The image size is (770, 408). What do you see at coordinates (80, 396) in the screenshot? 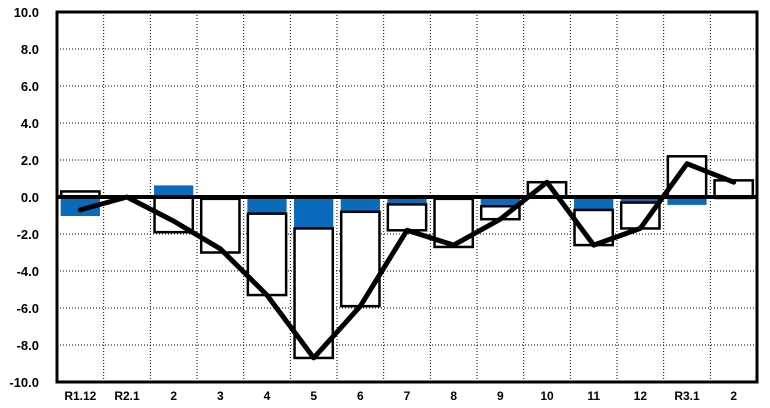
I see `x-category-label: R1.12` at bounding box center [80, 396].